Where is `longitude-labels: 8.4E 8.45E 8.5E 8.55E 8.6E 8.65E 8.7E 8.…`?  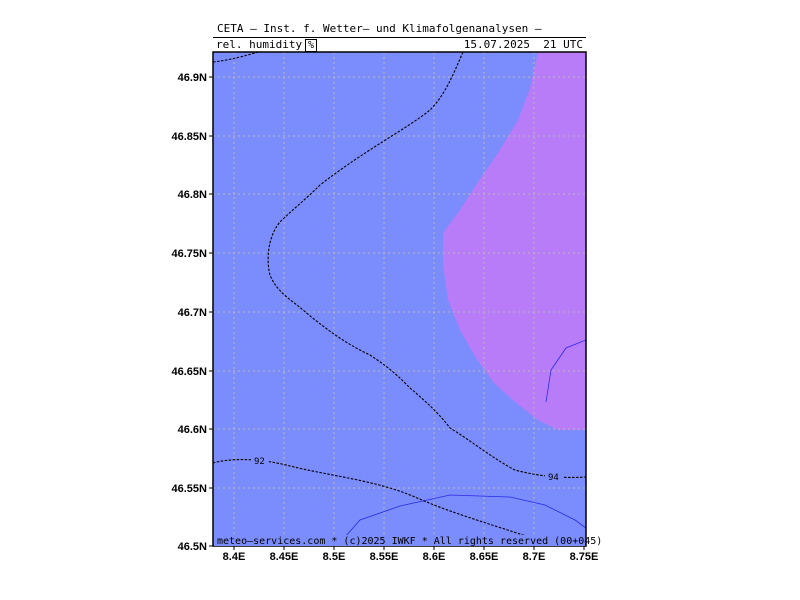 longitude-labels: 8.4E 8.45E 8.5E 8.55E 8.6E 8.65E 8.7E 8.… is located at coordinates (411, 557).